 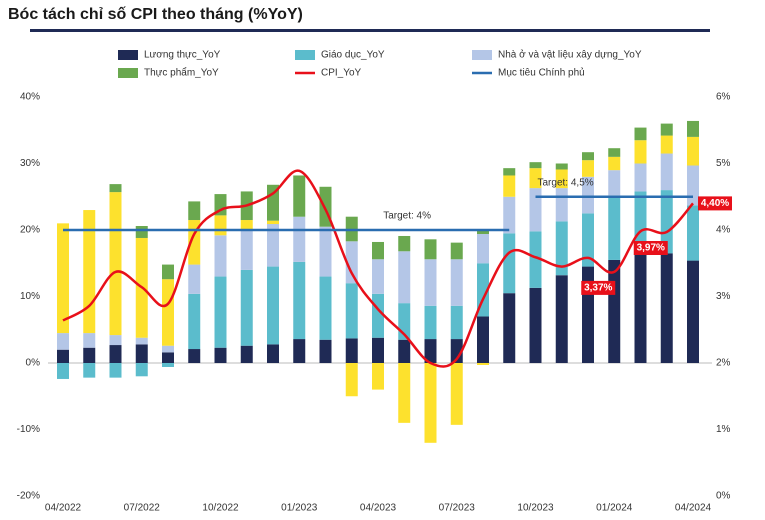 I want to click on value-label: 3,37%, so click(x=598, y=288).